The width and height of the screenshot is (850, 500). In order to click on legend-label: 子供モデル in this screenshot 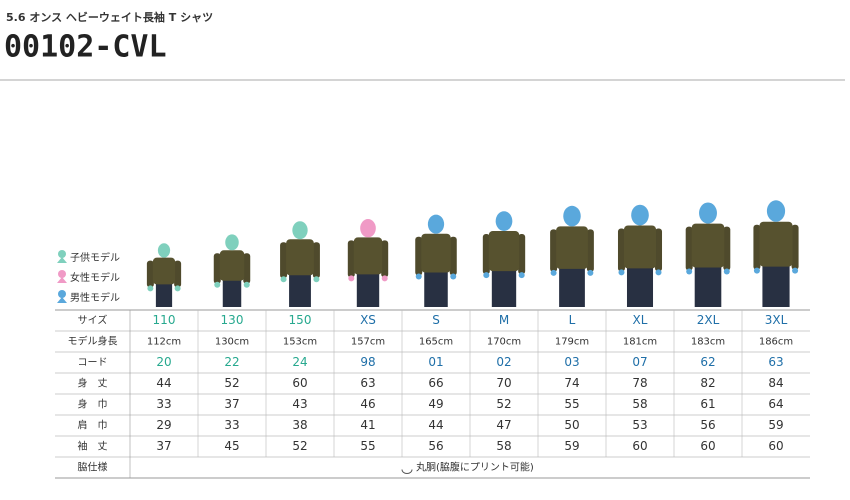, I will do `click(95, 257)`.